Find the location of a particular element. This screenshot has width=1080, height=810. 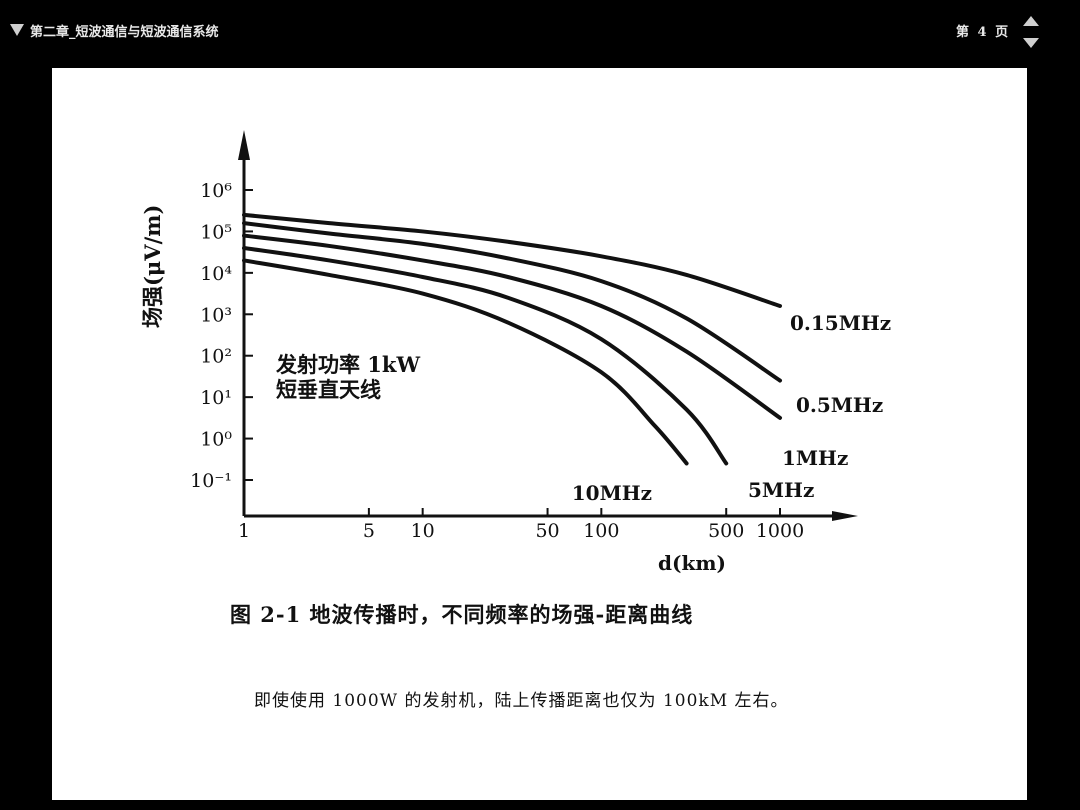

previous-page-icon is located at coordinates (1031, 21).